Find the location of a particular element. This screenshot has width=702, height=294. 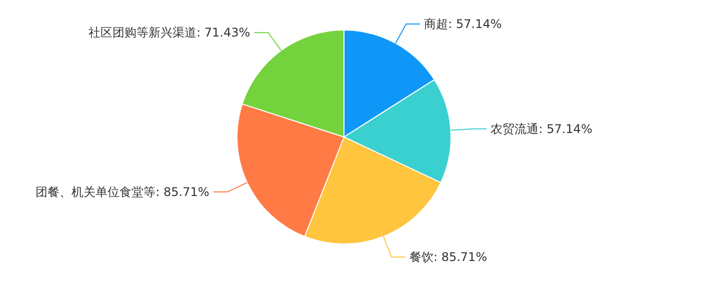

slice-label: 农贸流通: 57.14% is located at coordinates (541, 129).